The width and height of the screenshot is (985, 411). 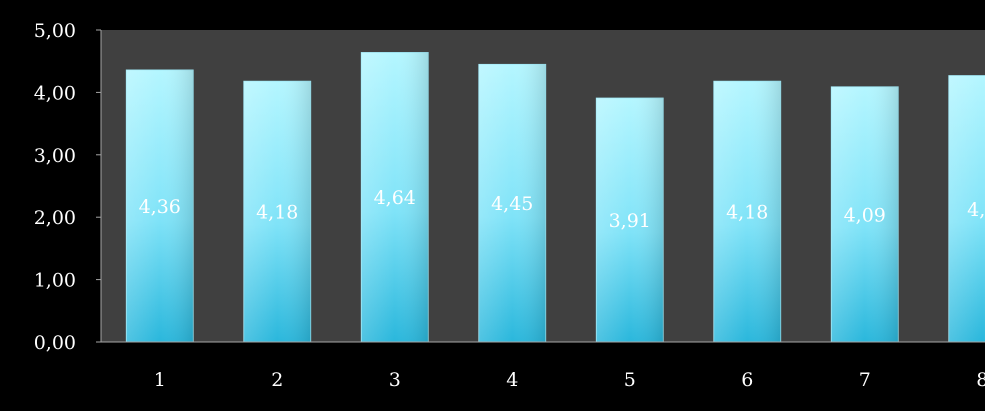 I want to click on bar-data-label: 4,2, so click(x=976, y=210).